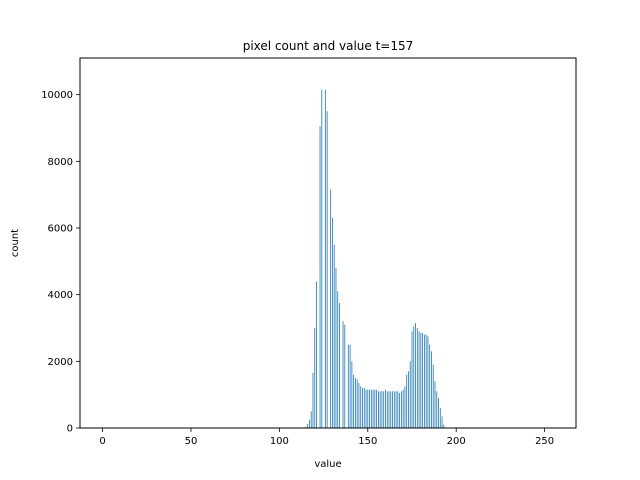  Describe the element at coordinates (60, 162) in the screenshot. I see `y-tick-label: 8000` at that location.